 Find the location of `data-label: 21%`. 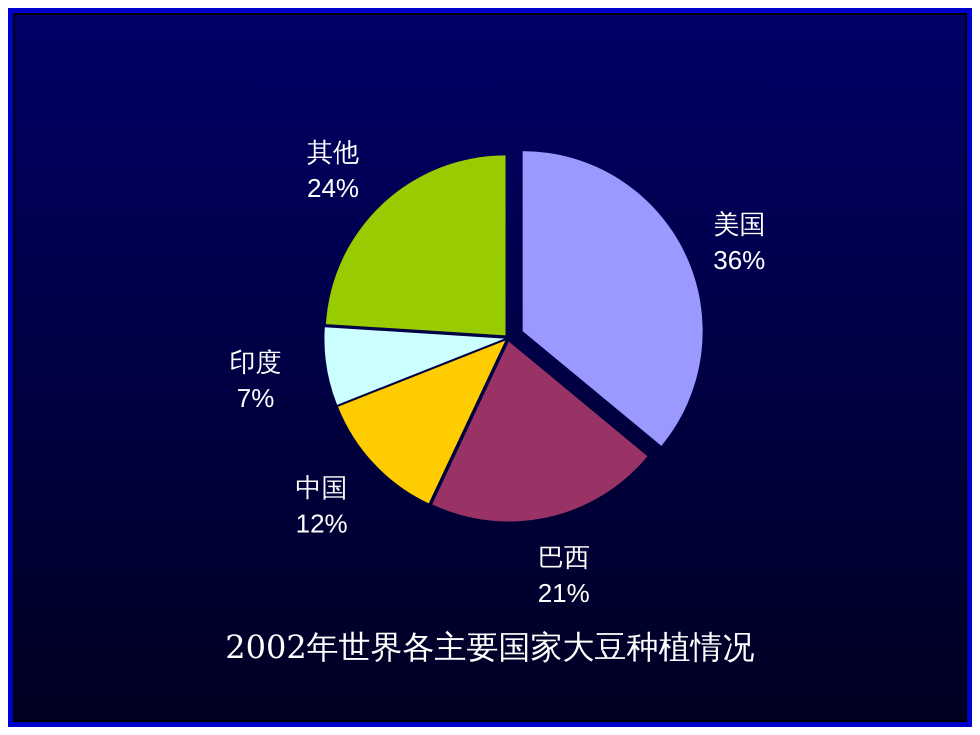

data-label: 21% is located at coordinates (564, 593).